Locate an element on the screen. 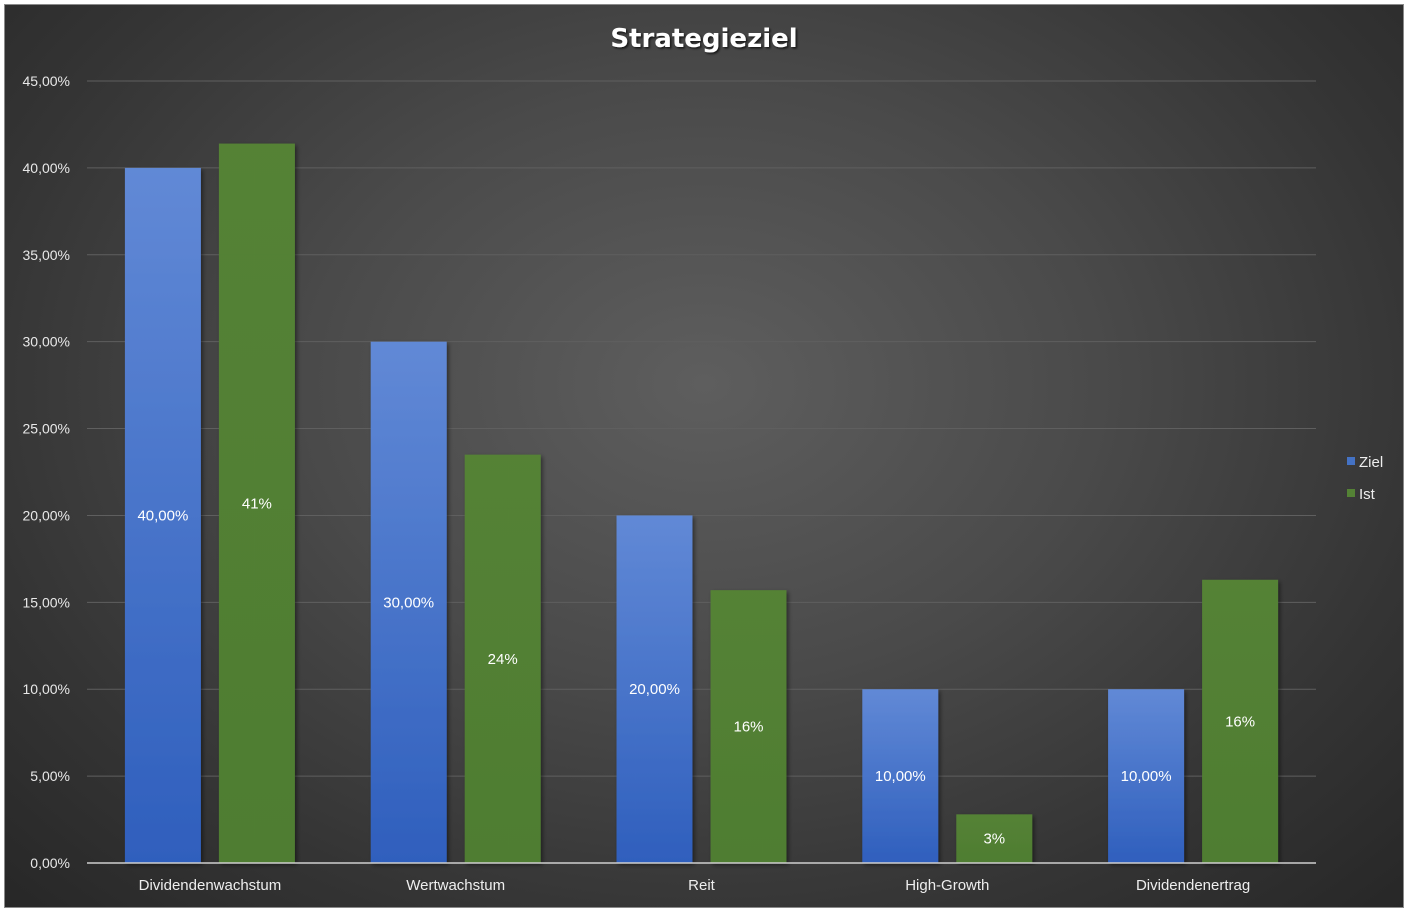  data-label: 30,00% is located at coordinates (408, 602).